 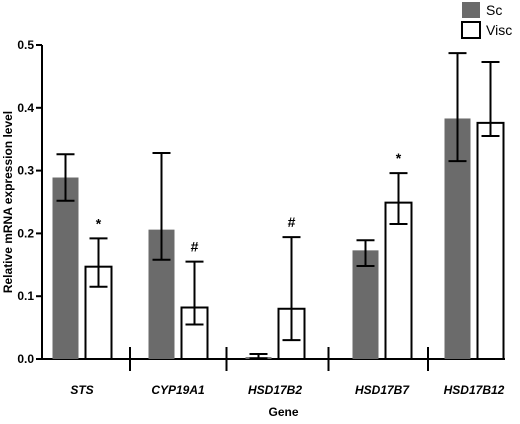 What do you see at coordinates (25, 359) in the screenshot?
I see `y-tick-label: 0.0` at bounding box center [25, 359].